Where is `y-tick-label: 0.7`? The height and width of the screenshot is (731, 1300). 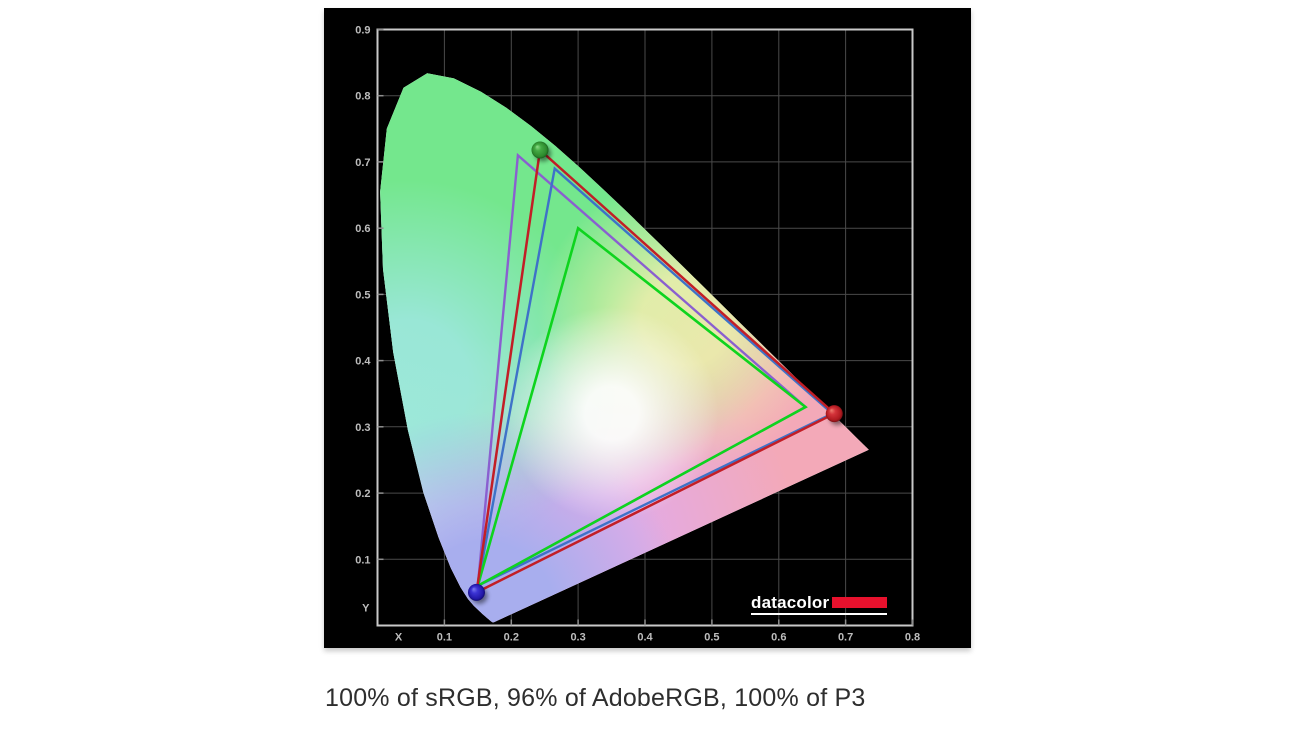 y-tick-label: 0.7 is located at coordinates (362, 163).